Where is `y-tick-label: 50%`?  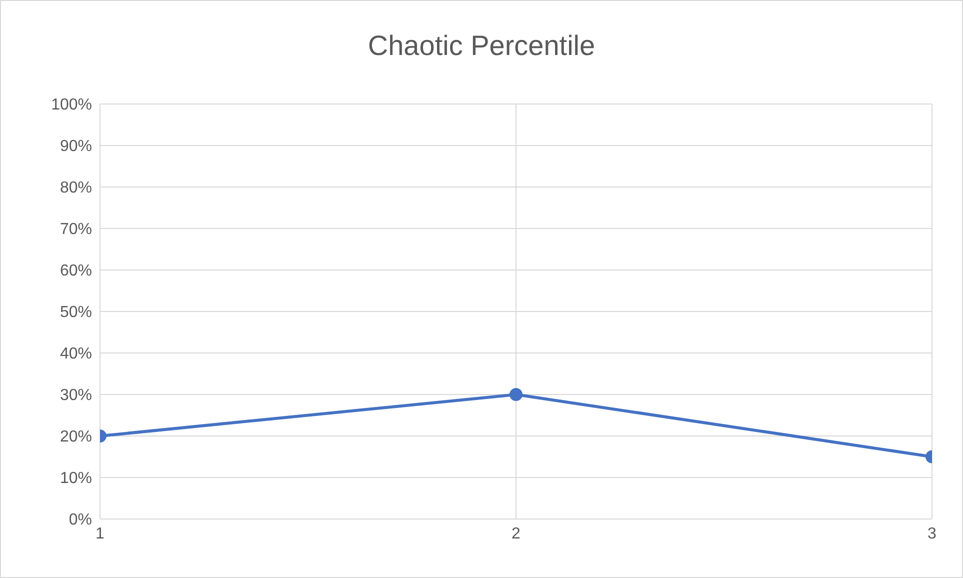 y-tick-label: 50% is located at coordinates (76, 313).